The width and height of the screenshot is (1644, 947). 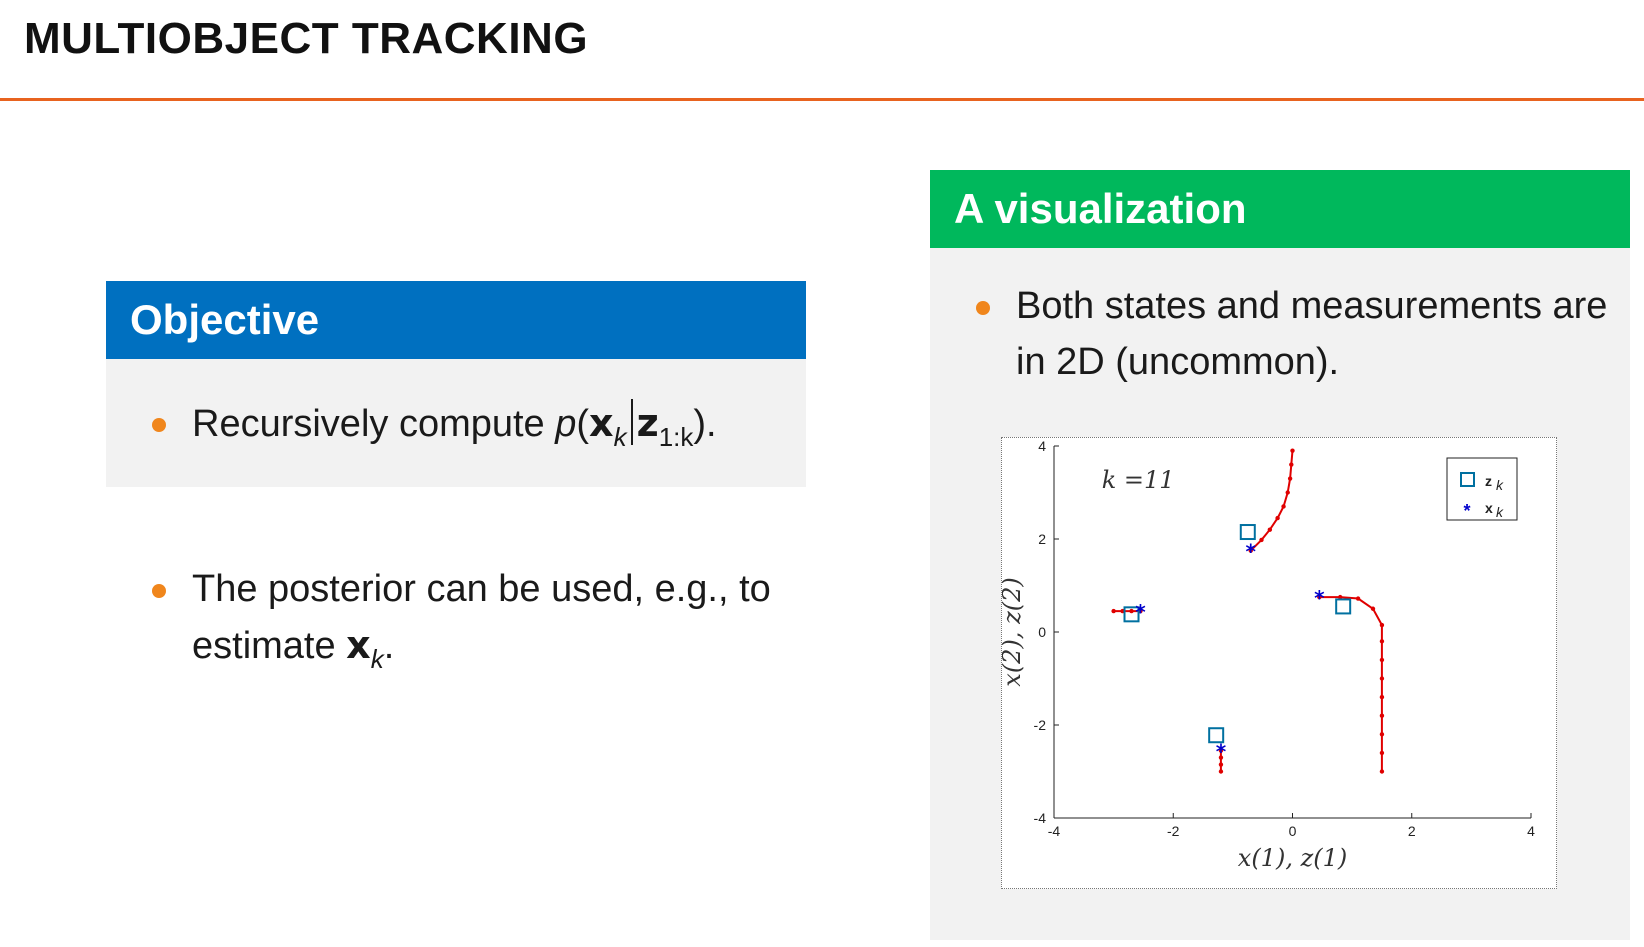 I want to click on math-z: z, so click(x=647, y=423).